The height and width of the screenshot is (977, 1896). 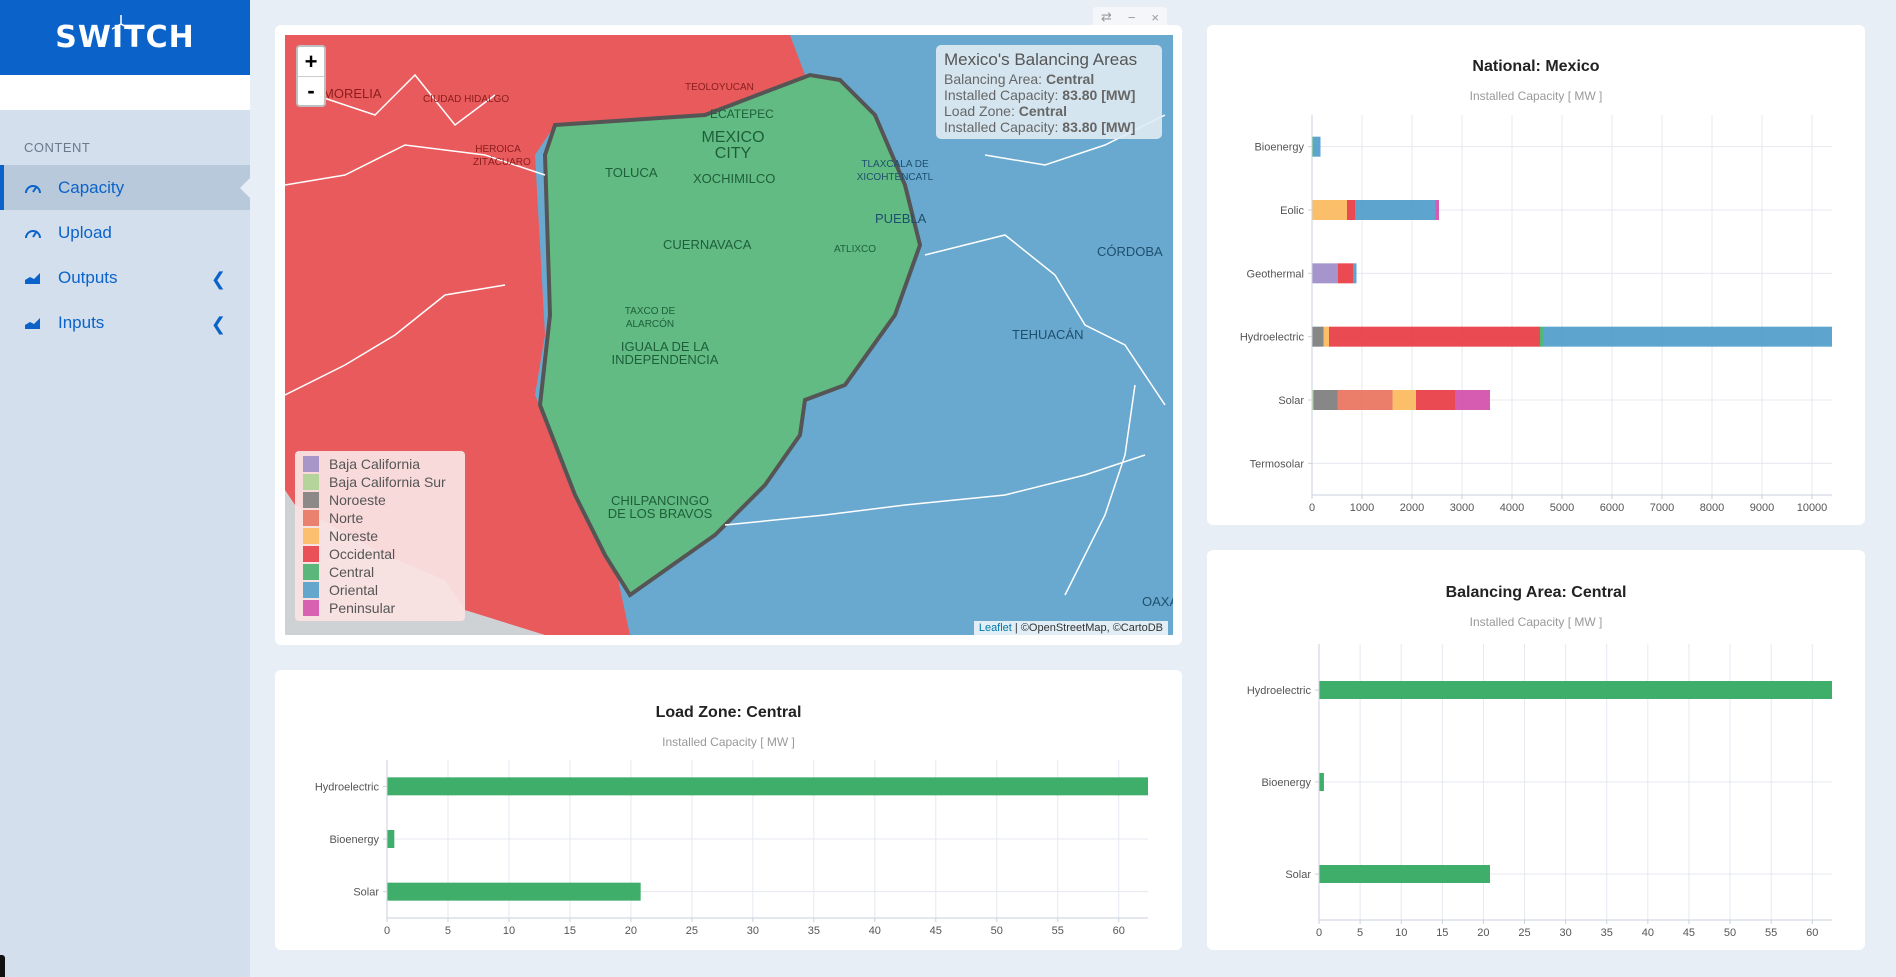 I want to click on x-tick-label: 45, so click(x=1689, y=933).